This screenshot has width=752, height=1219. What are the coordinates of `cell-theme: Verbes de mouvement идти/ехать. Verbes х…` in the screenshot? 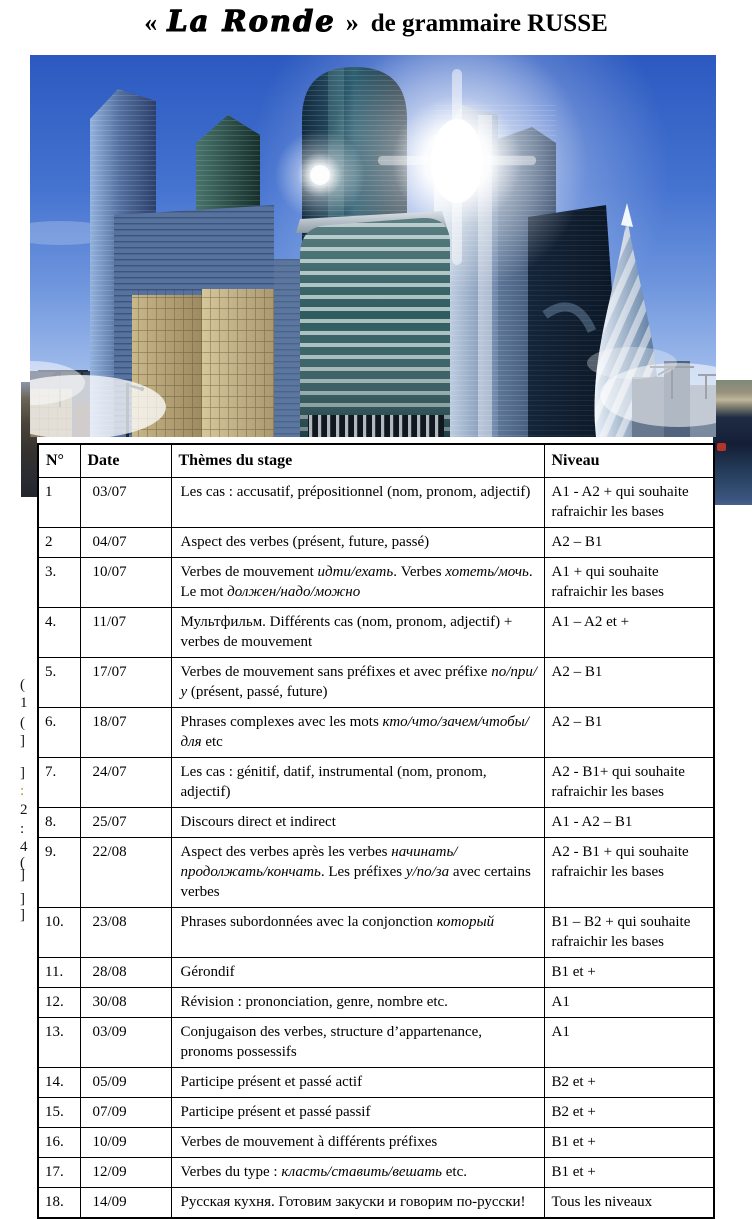 It's located at (357, 582).